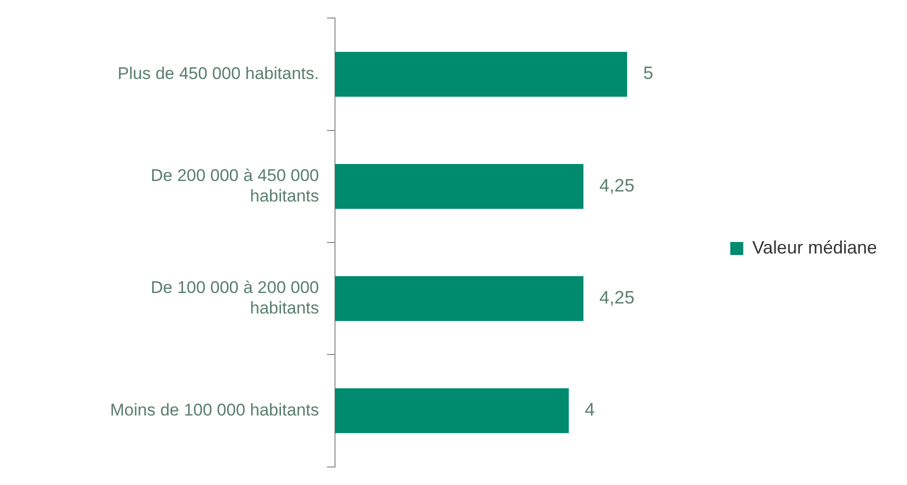 This screenshot has width=907, height=485. What do you see at coordinates (815, 247) in the screenshot?
I see `legend-label: Valeur médiane` at bounding box center [815, 247].